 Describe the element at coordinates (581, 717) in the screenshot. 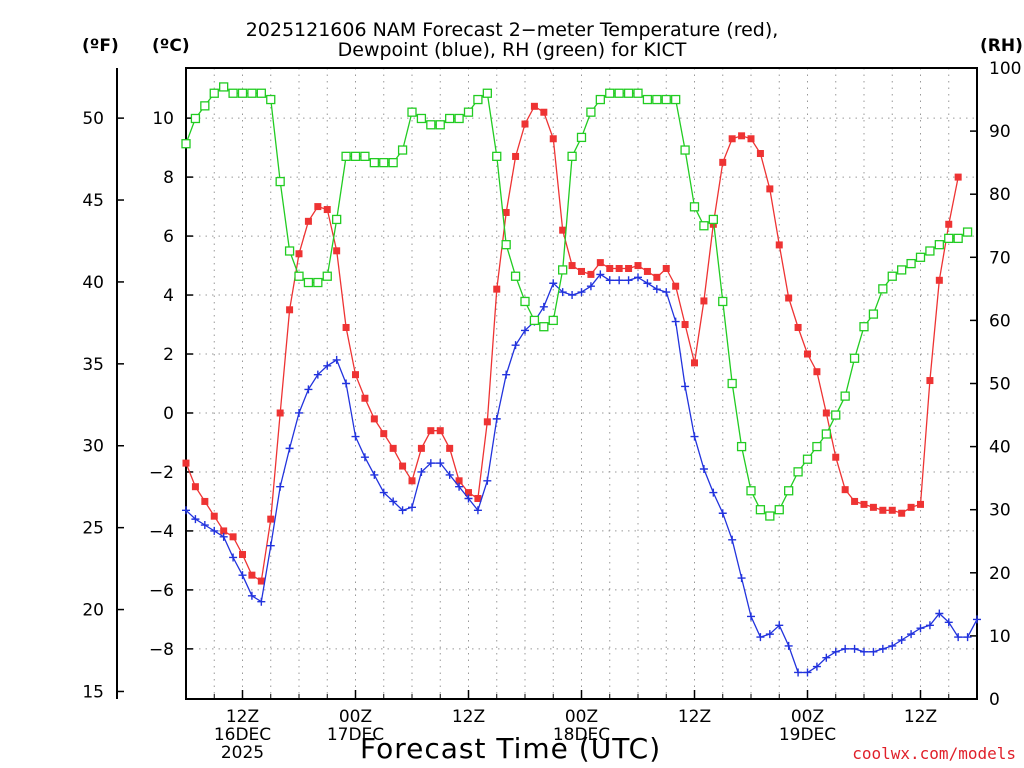

I see `x-tick-label: 00Z` at that location.